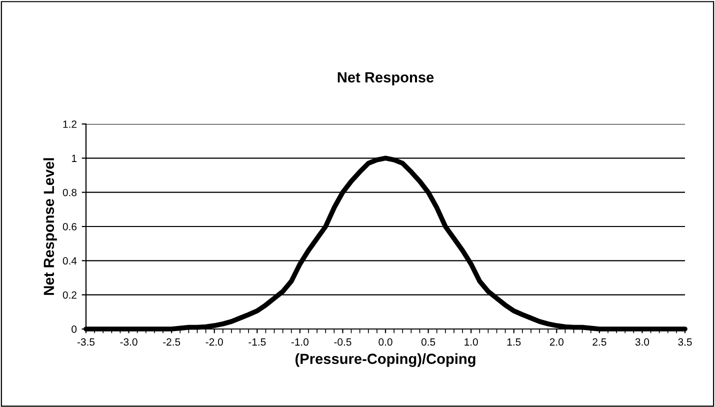 This screenshot has height=407, width=715. Describe the element at coordinates (69, 295) in the screenshot. I see `y-tick-label: 0.2` at that location.